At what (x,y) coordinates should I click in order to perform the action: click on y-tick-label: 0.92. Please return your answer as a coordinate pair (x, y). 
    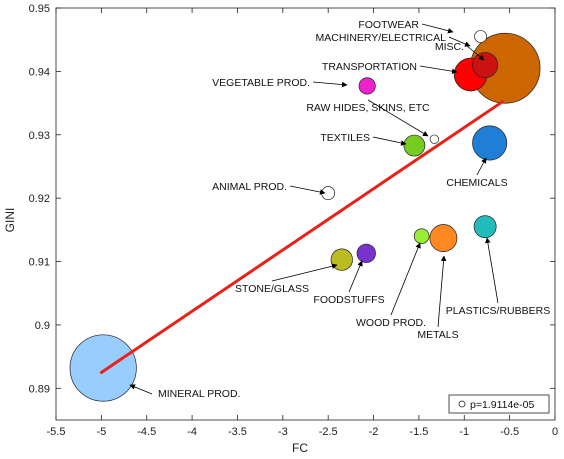
    Looking at the image, I should click on (39, 199).